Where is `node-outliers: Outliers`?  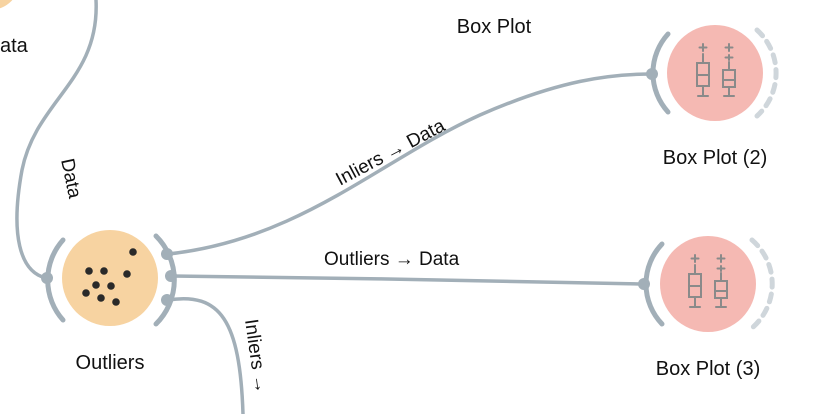
node-outliers: Outliers is located at coordinates (109, 302).